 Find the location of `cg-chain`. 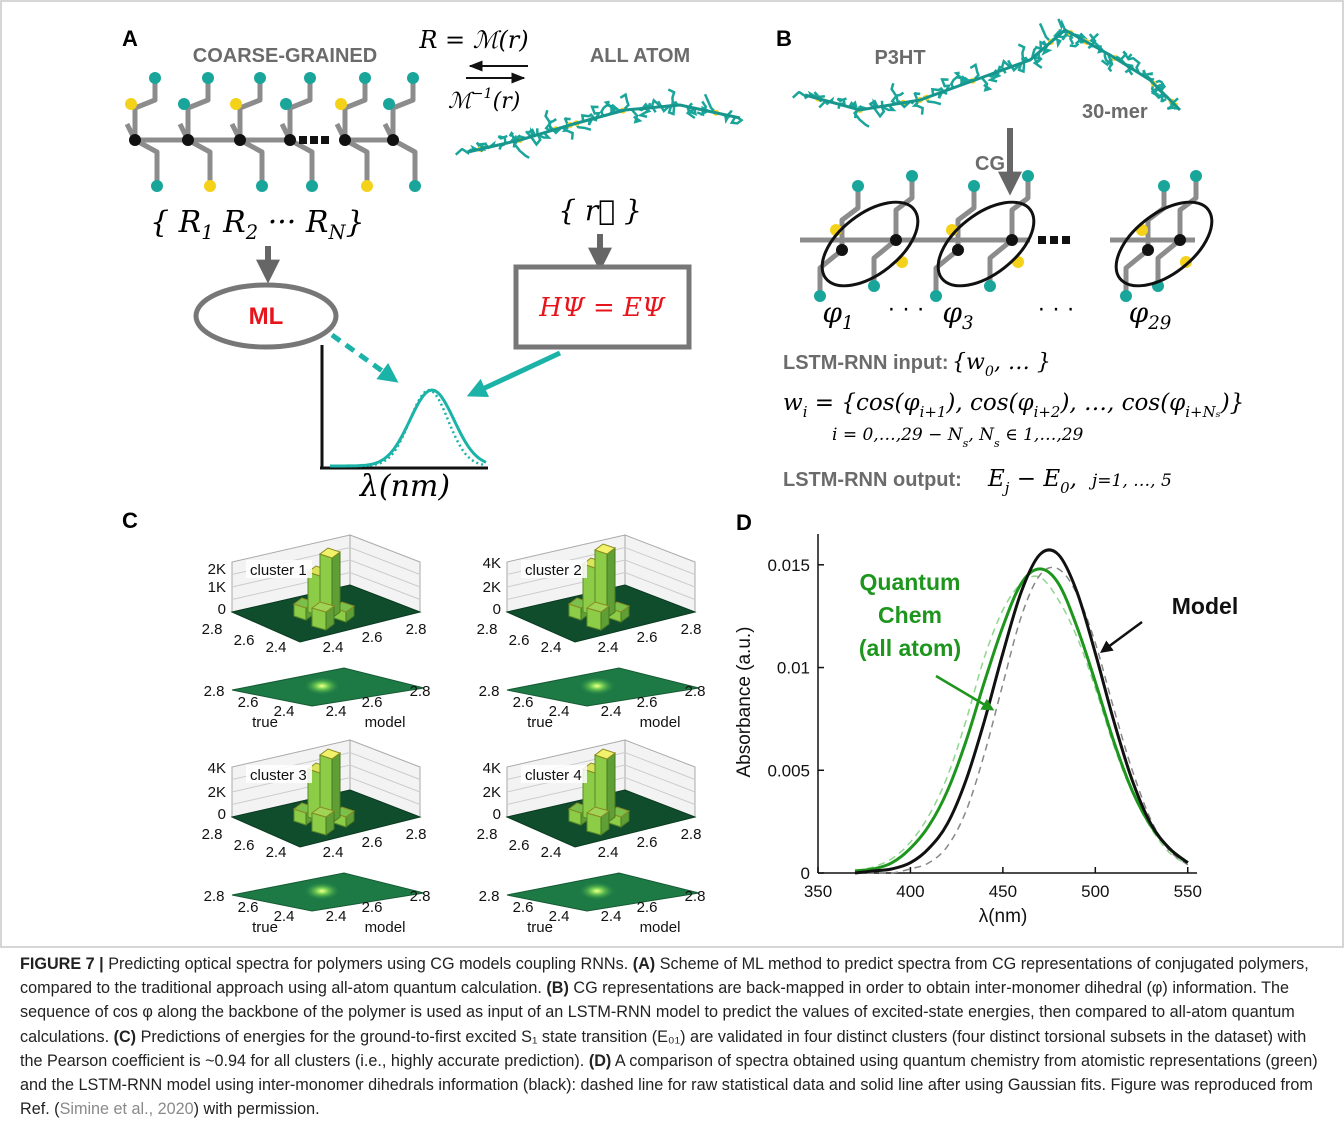

cg-chain is located at coordinates (272, 132).